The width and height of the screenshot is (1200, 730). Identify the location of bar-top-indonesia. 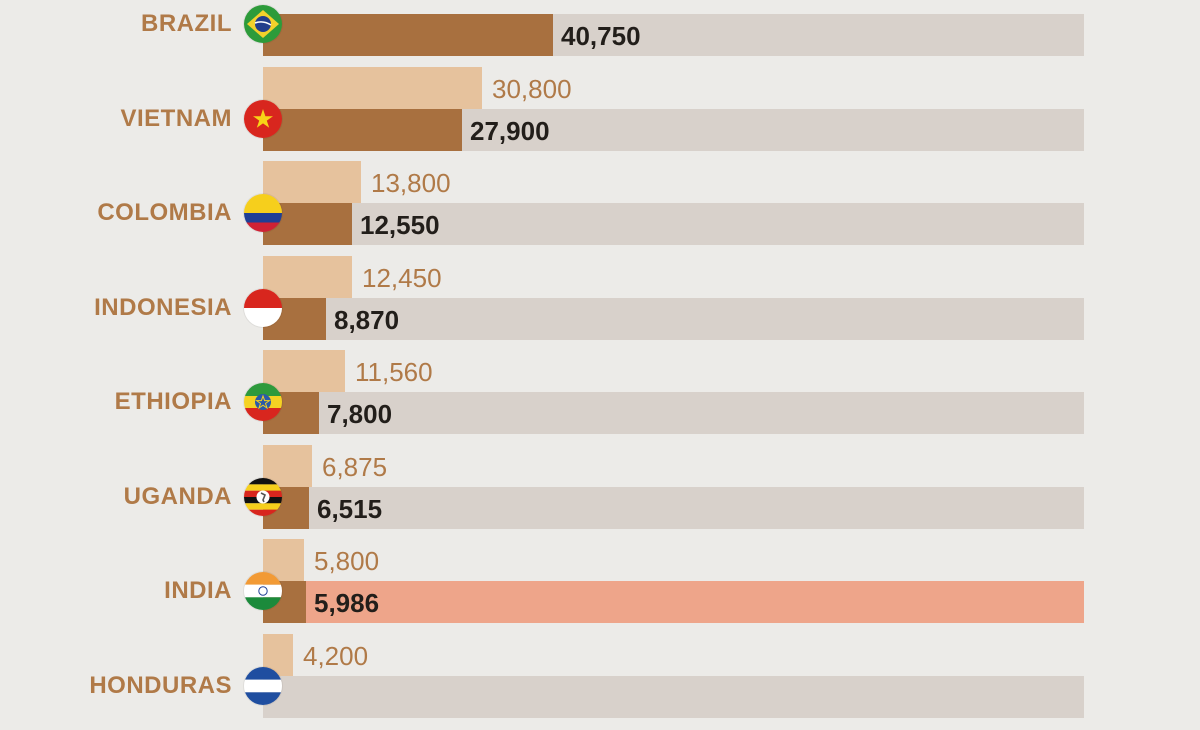
(307, 276).